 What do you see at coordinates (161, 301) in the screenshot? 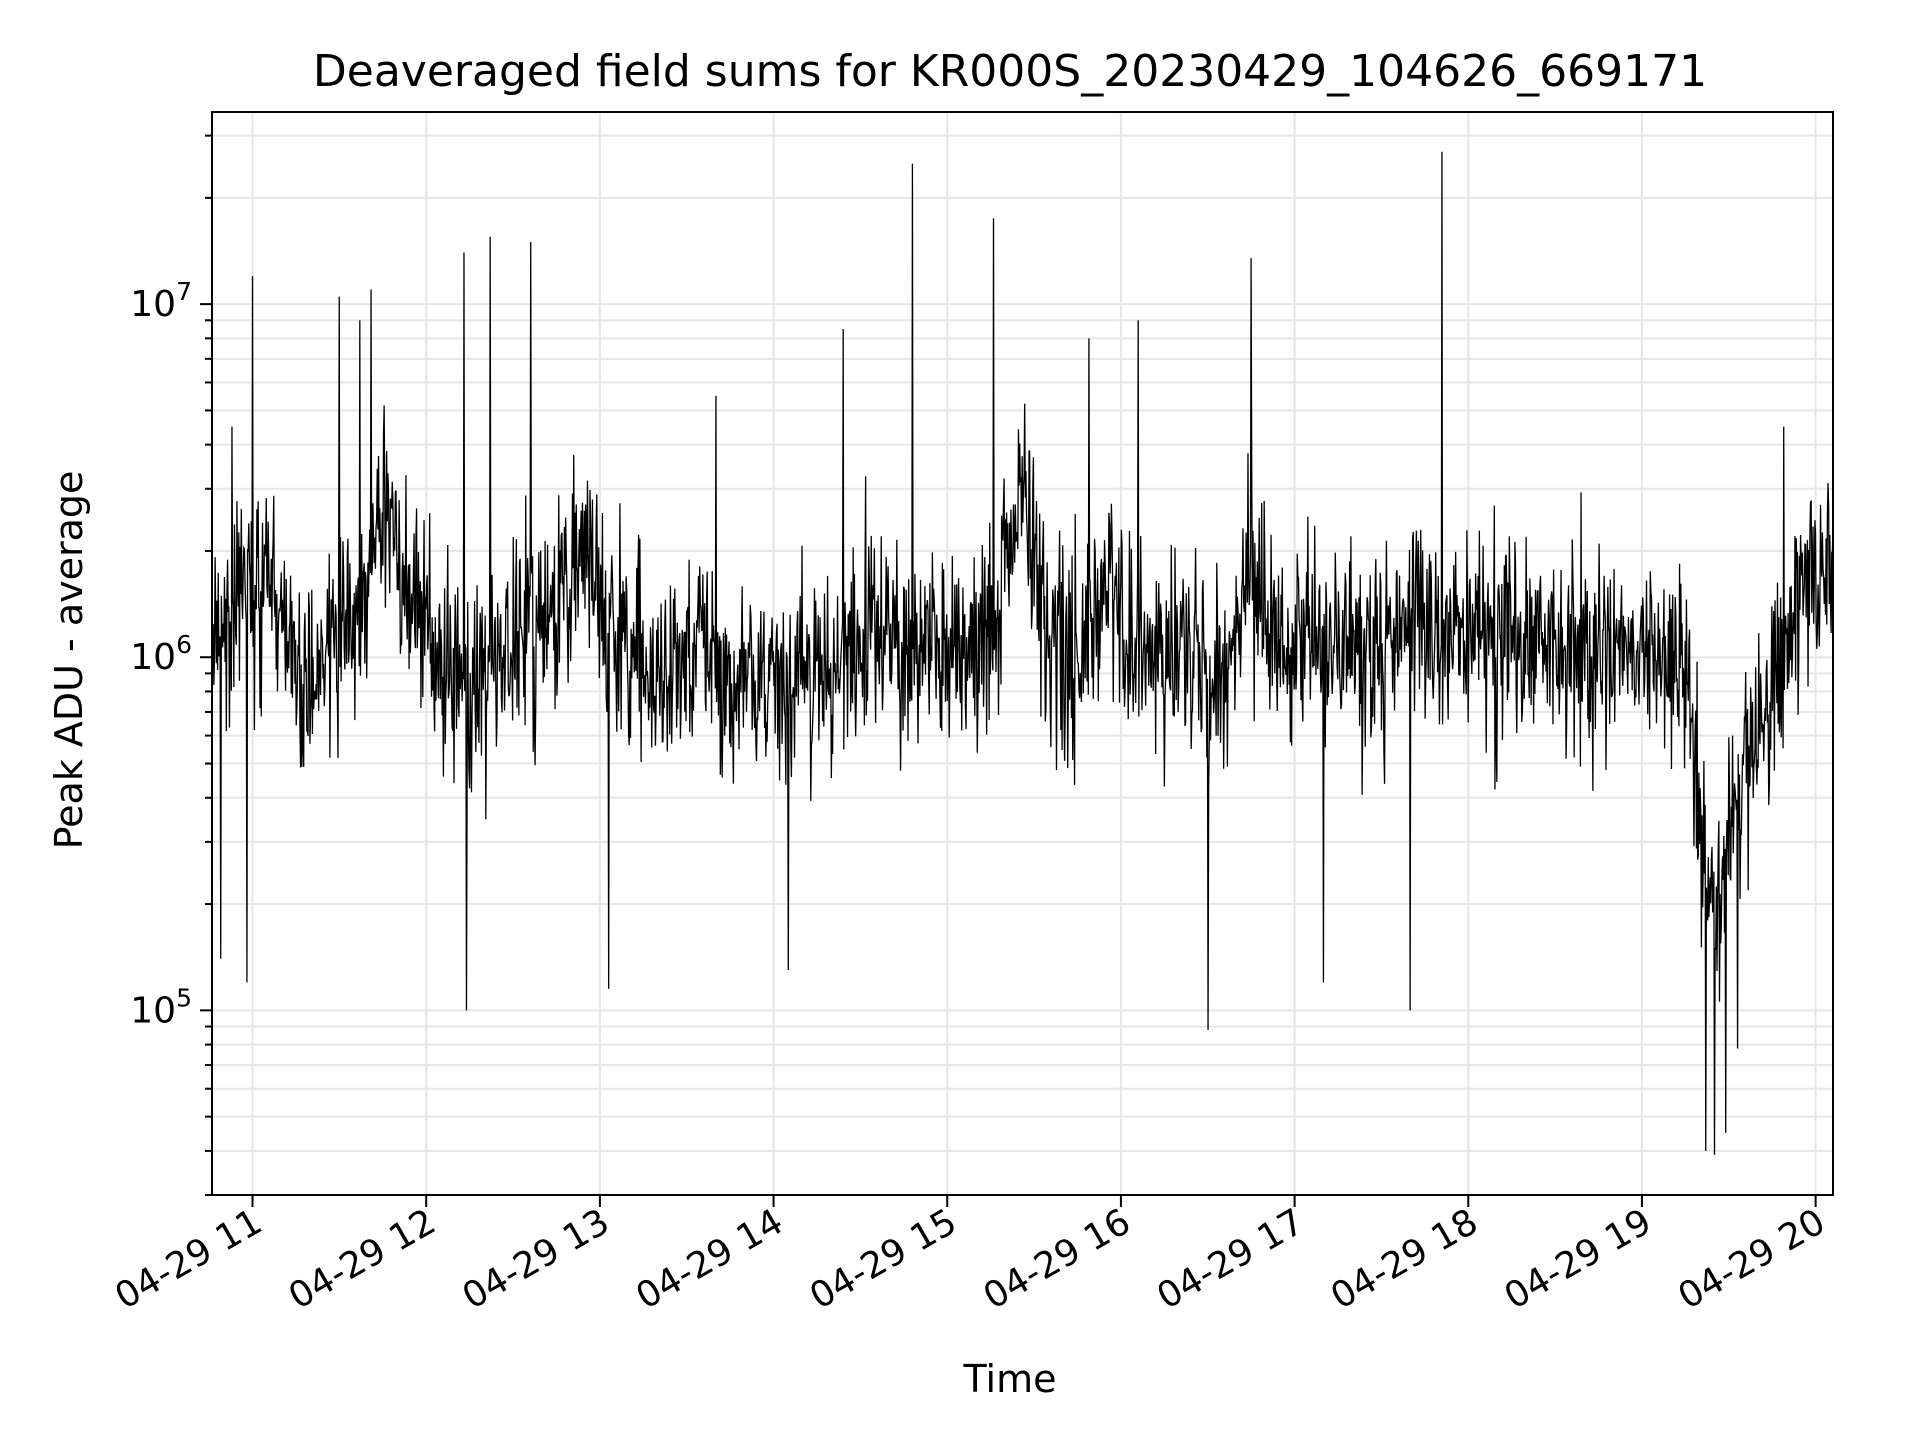
I see `y-tick-label: 10⁷` at bounding box center [161, 301].